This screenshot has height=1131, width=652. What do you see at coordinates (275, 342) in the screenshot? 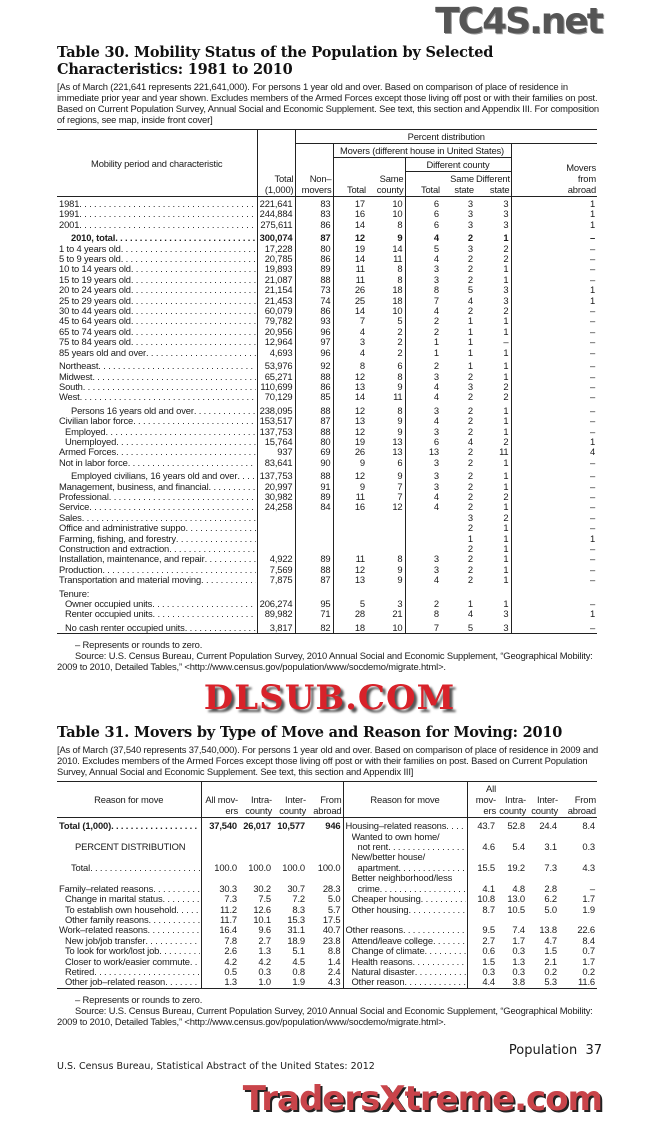
I see `cell-value: 12,964` at bounding box center [275, 342].